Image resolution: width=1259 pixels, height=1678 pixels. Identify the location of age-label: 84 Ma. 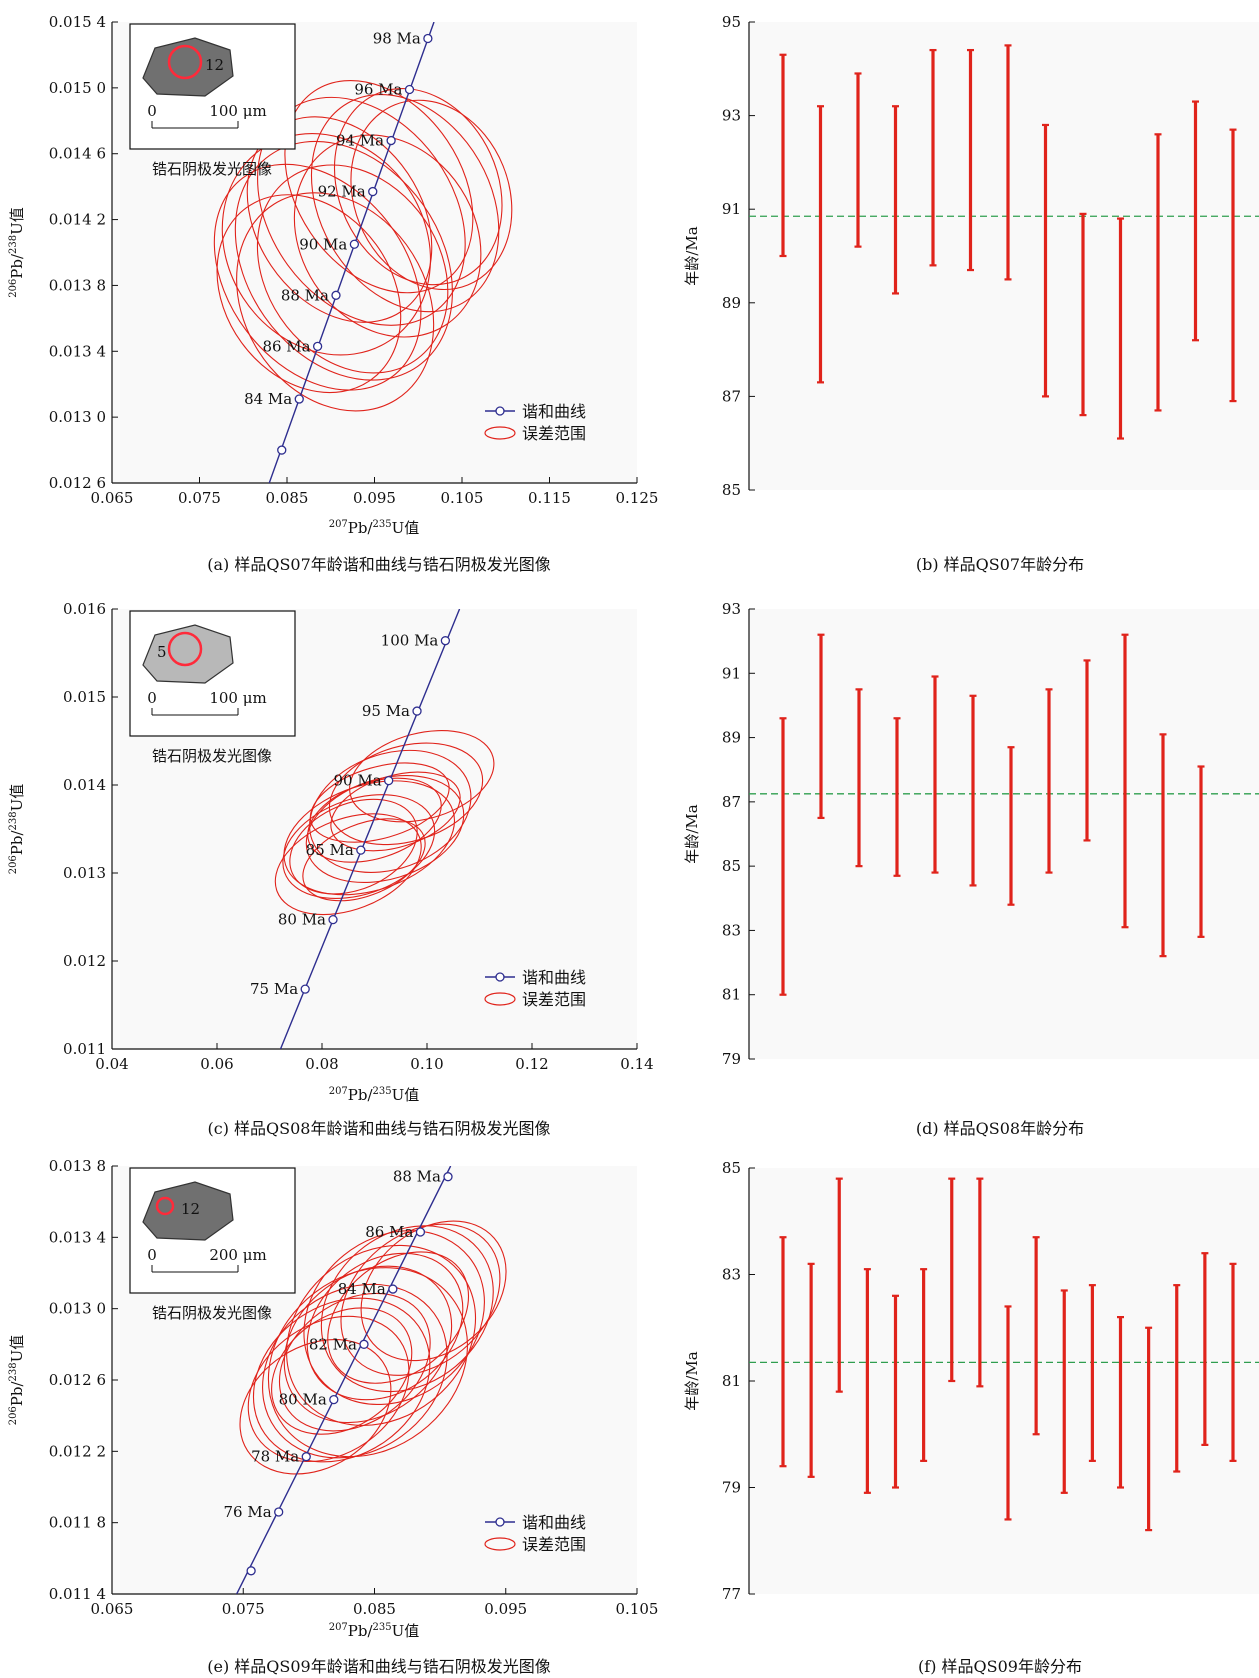
(268, 399).